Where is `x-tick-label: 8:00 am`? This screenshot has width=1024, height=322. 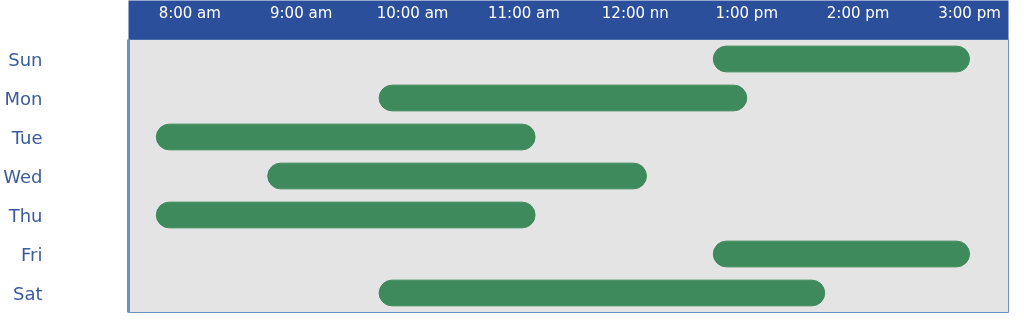 x-tick-label: 8:00 am is located at coordinates (189, 12).